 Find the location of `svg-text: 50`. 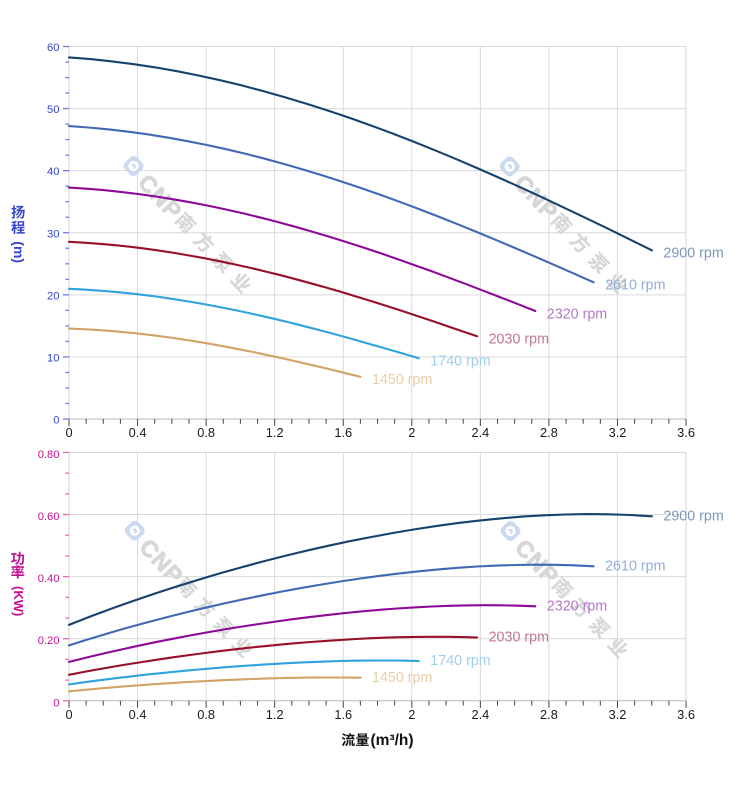

svg-text: 50 is located at coordinates (53, 110).